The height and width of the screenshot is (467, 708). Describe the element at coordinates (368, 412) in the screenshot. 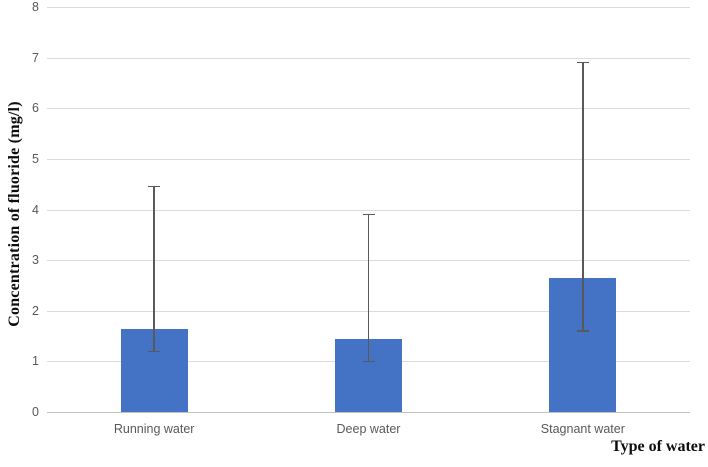

I see `x-axis-line` at that location.